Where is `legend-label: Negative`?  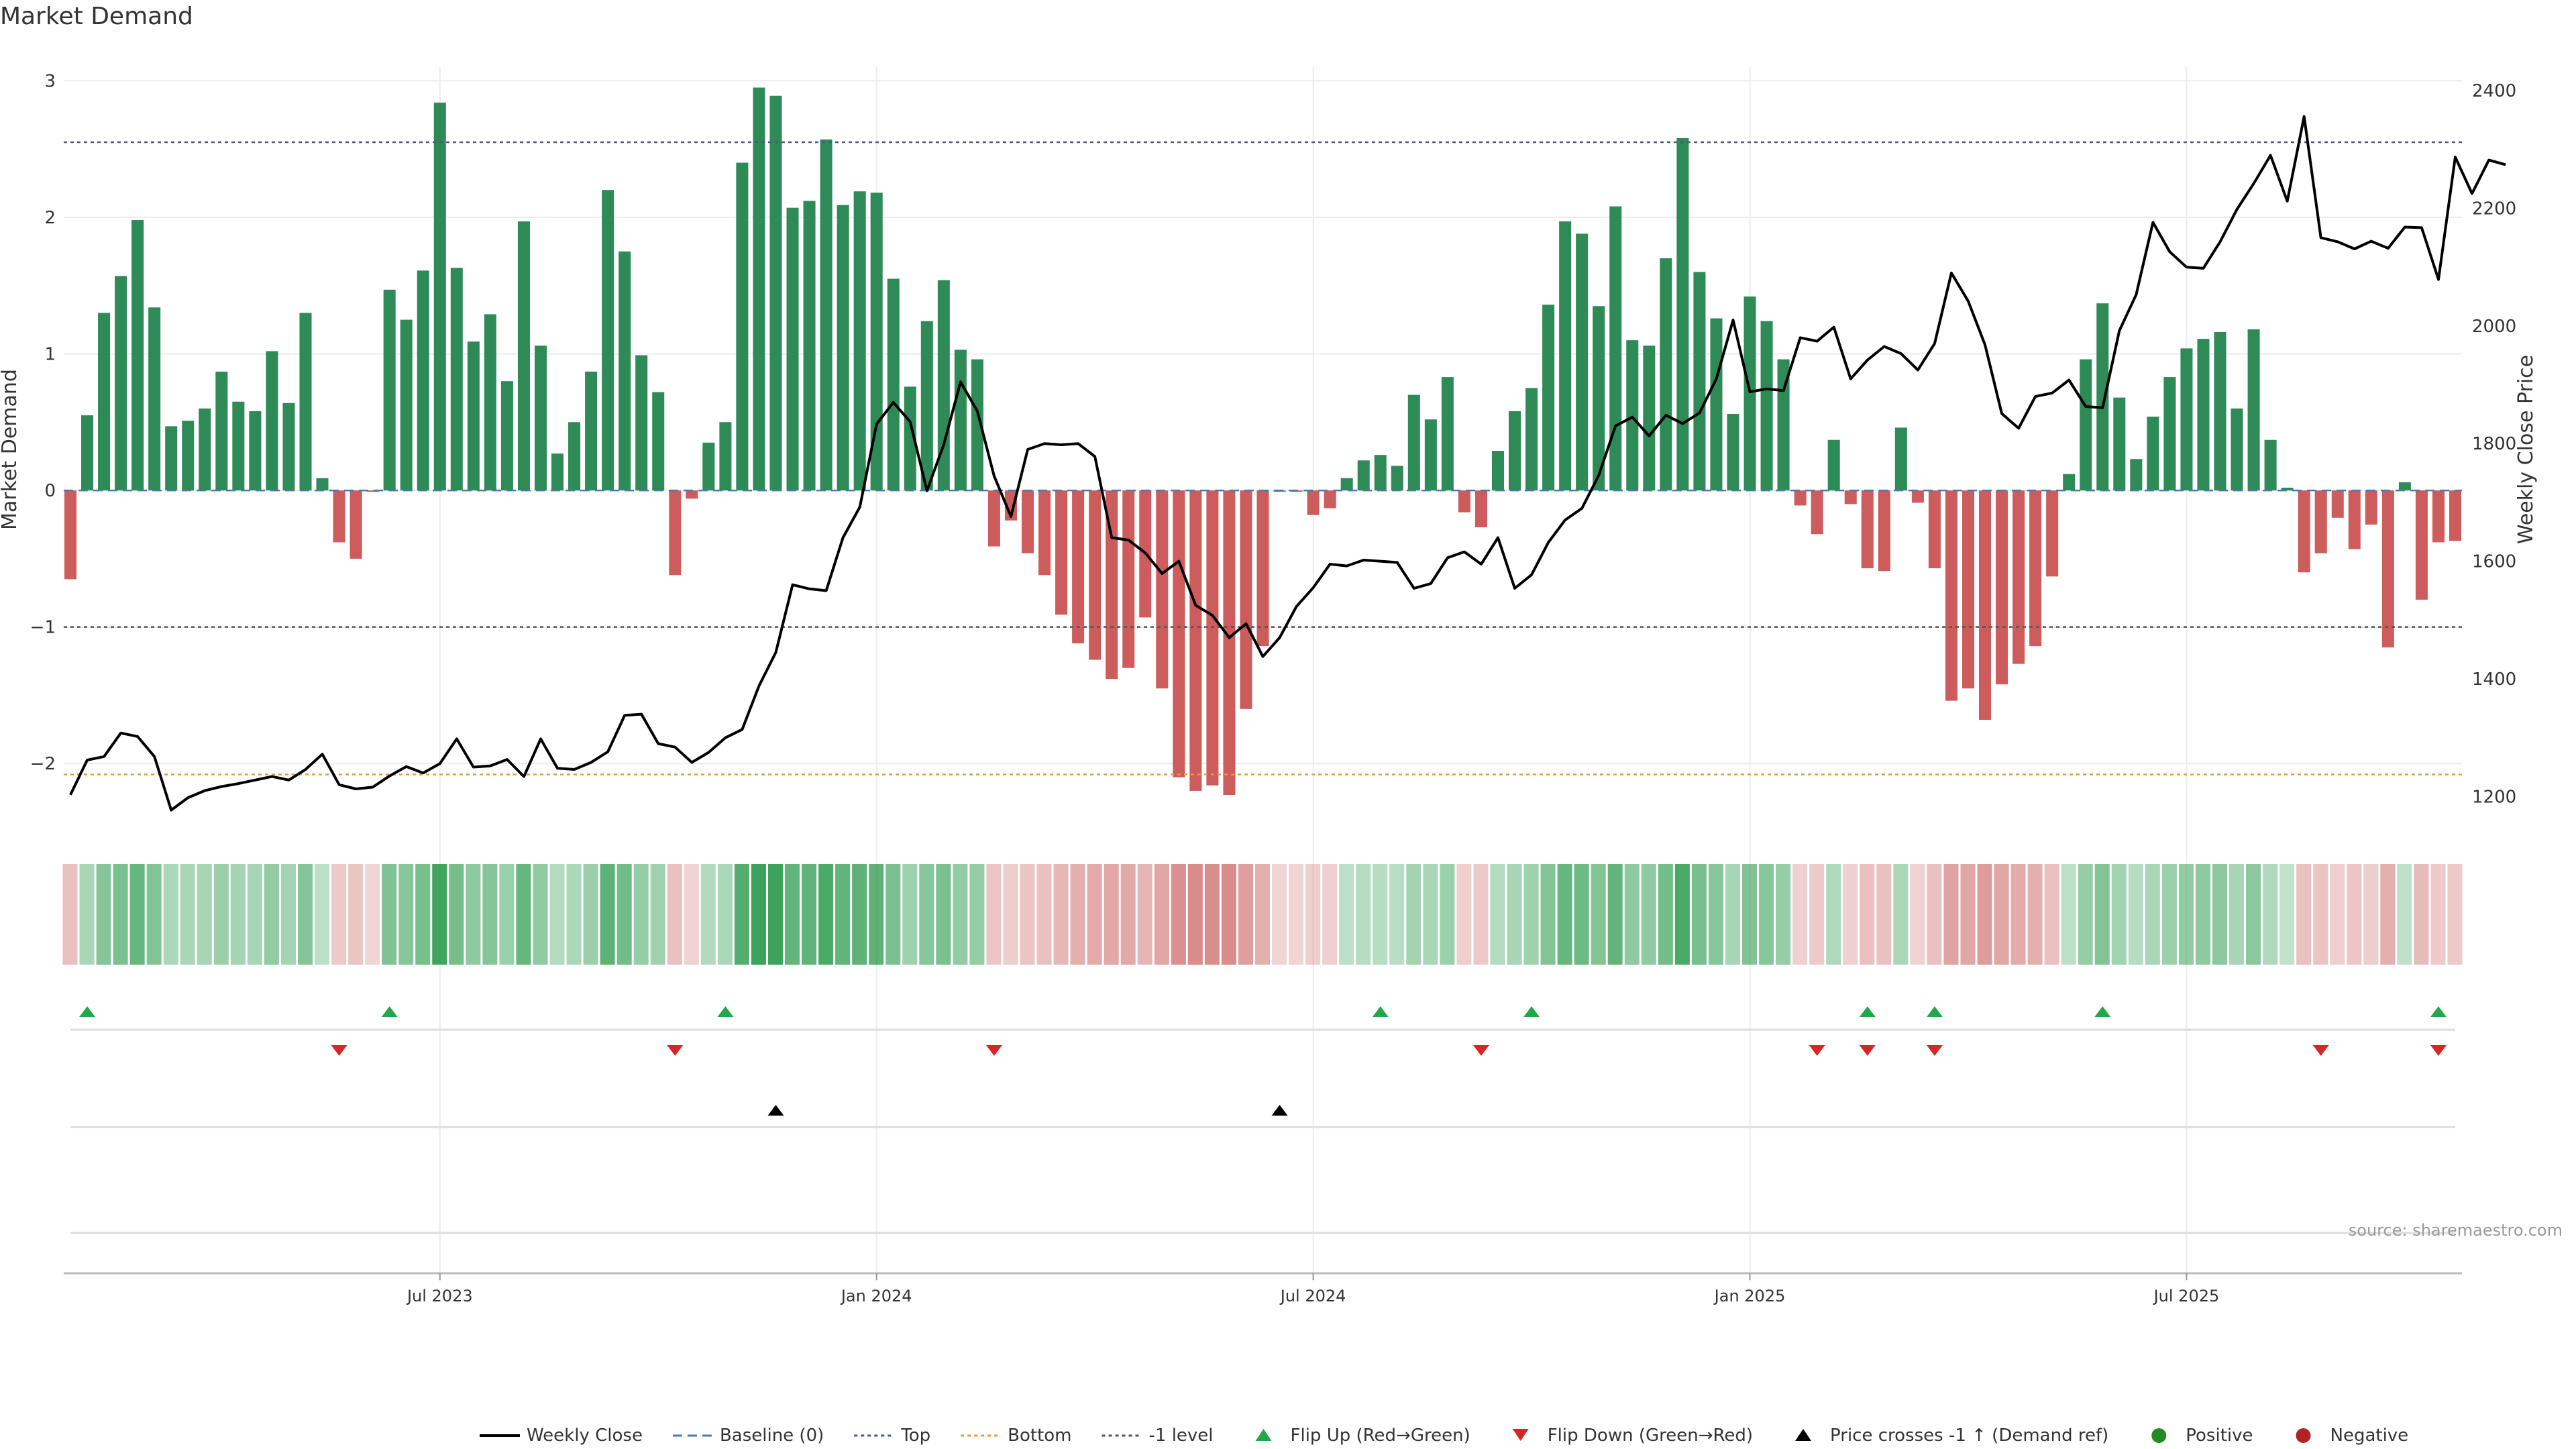 legend-label: Negative is located at coordinates (2369, 1436).